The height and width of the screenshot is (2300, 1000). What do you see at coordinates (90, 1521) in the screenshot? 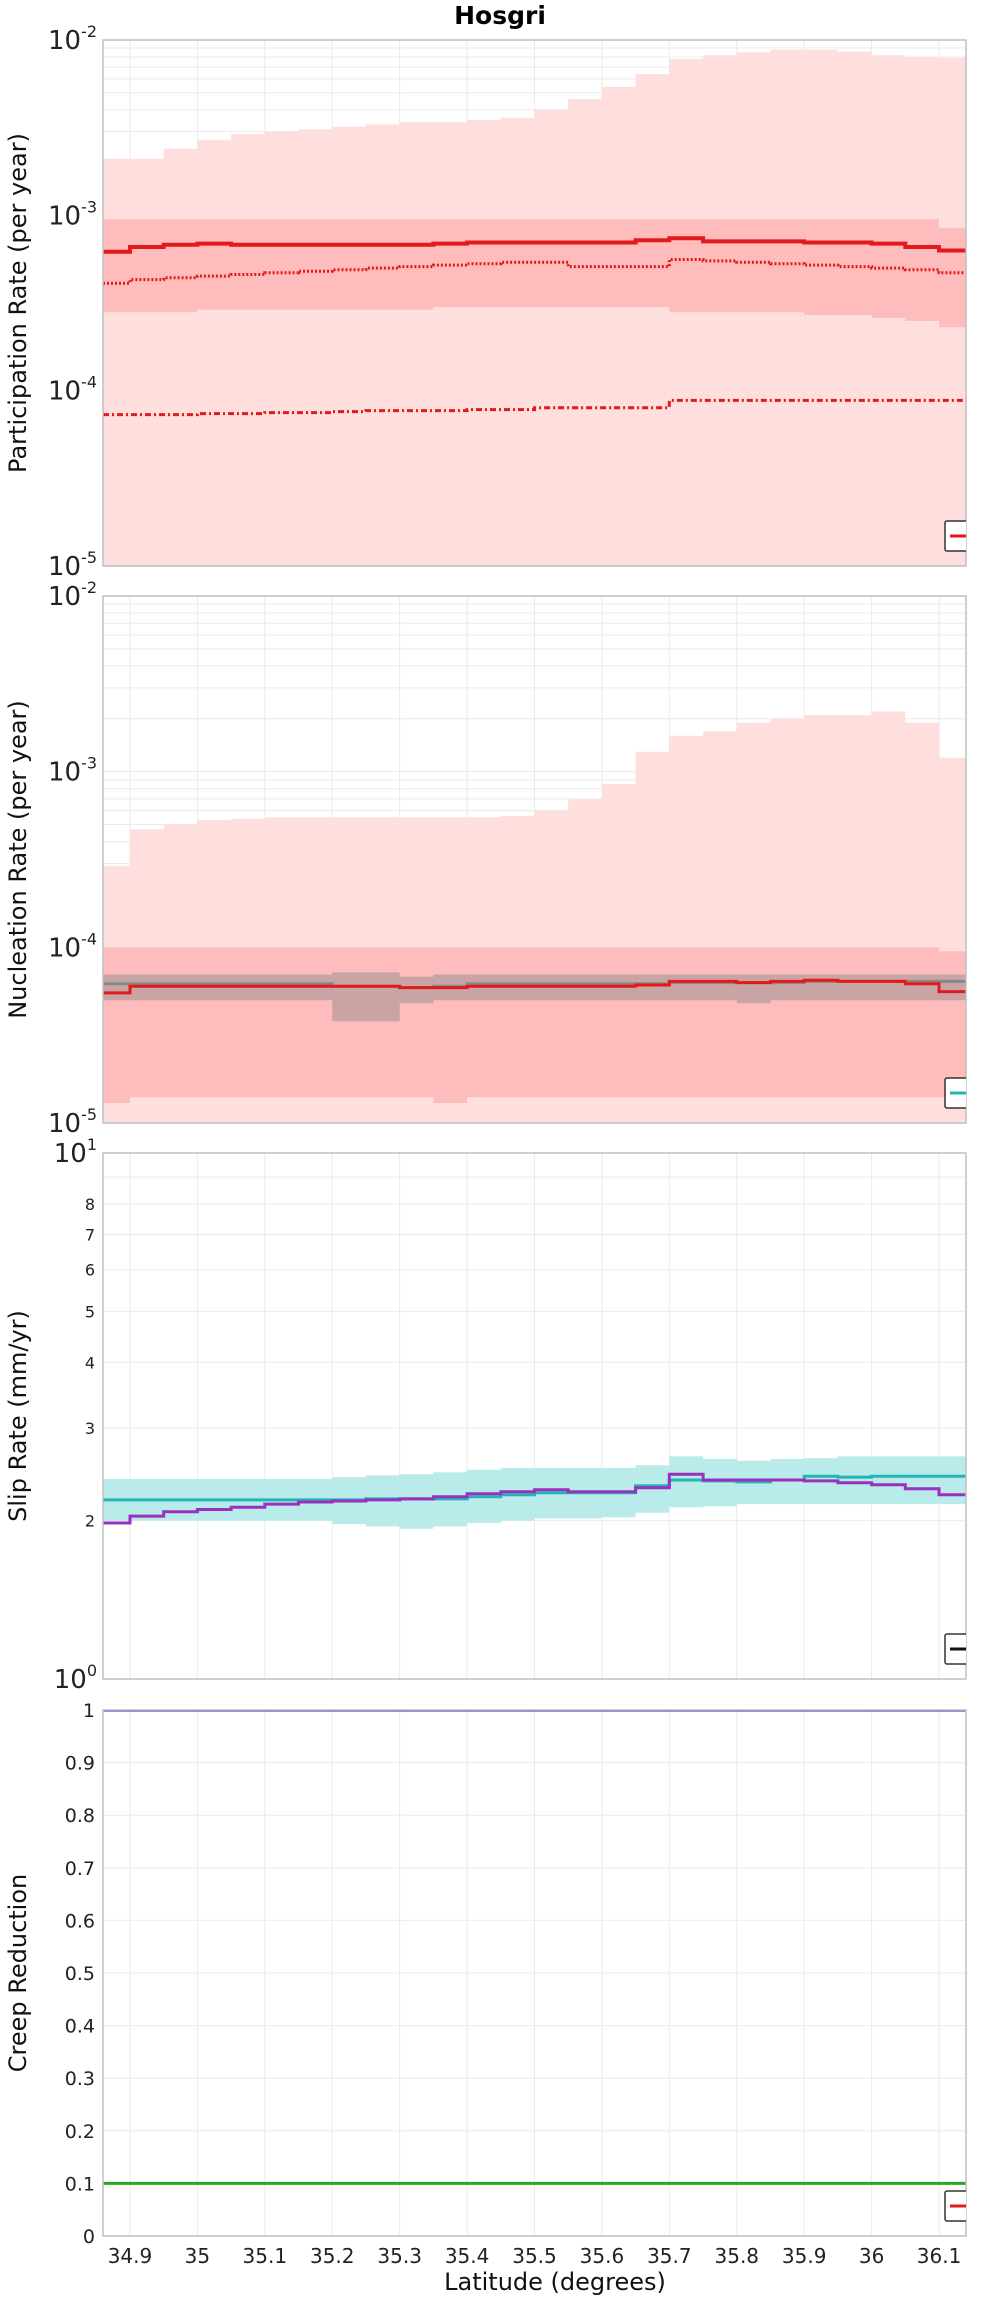
I see `y-minor-tick-label: 2` at bounding box center [90, 1521].